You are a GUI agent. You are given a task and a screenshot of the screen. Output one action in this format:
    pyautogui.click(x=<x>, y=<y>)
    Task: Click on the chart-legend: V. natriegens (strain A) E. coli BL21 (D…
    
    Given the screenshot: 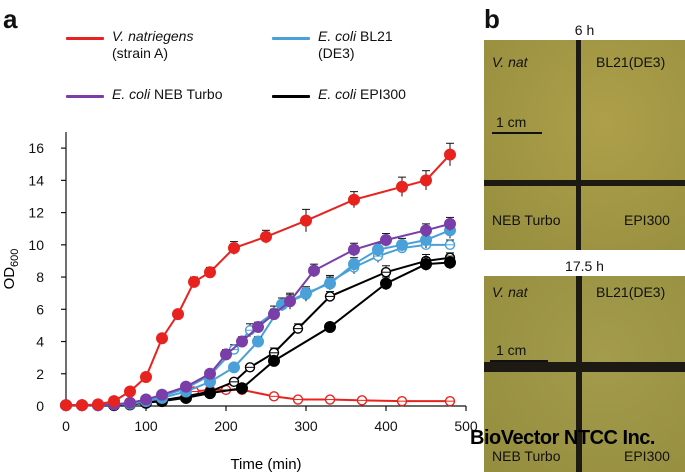 What is the action you would take?
    pyautogui.click(x=266, y=70)
    